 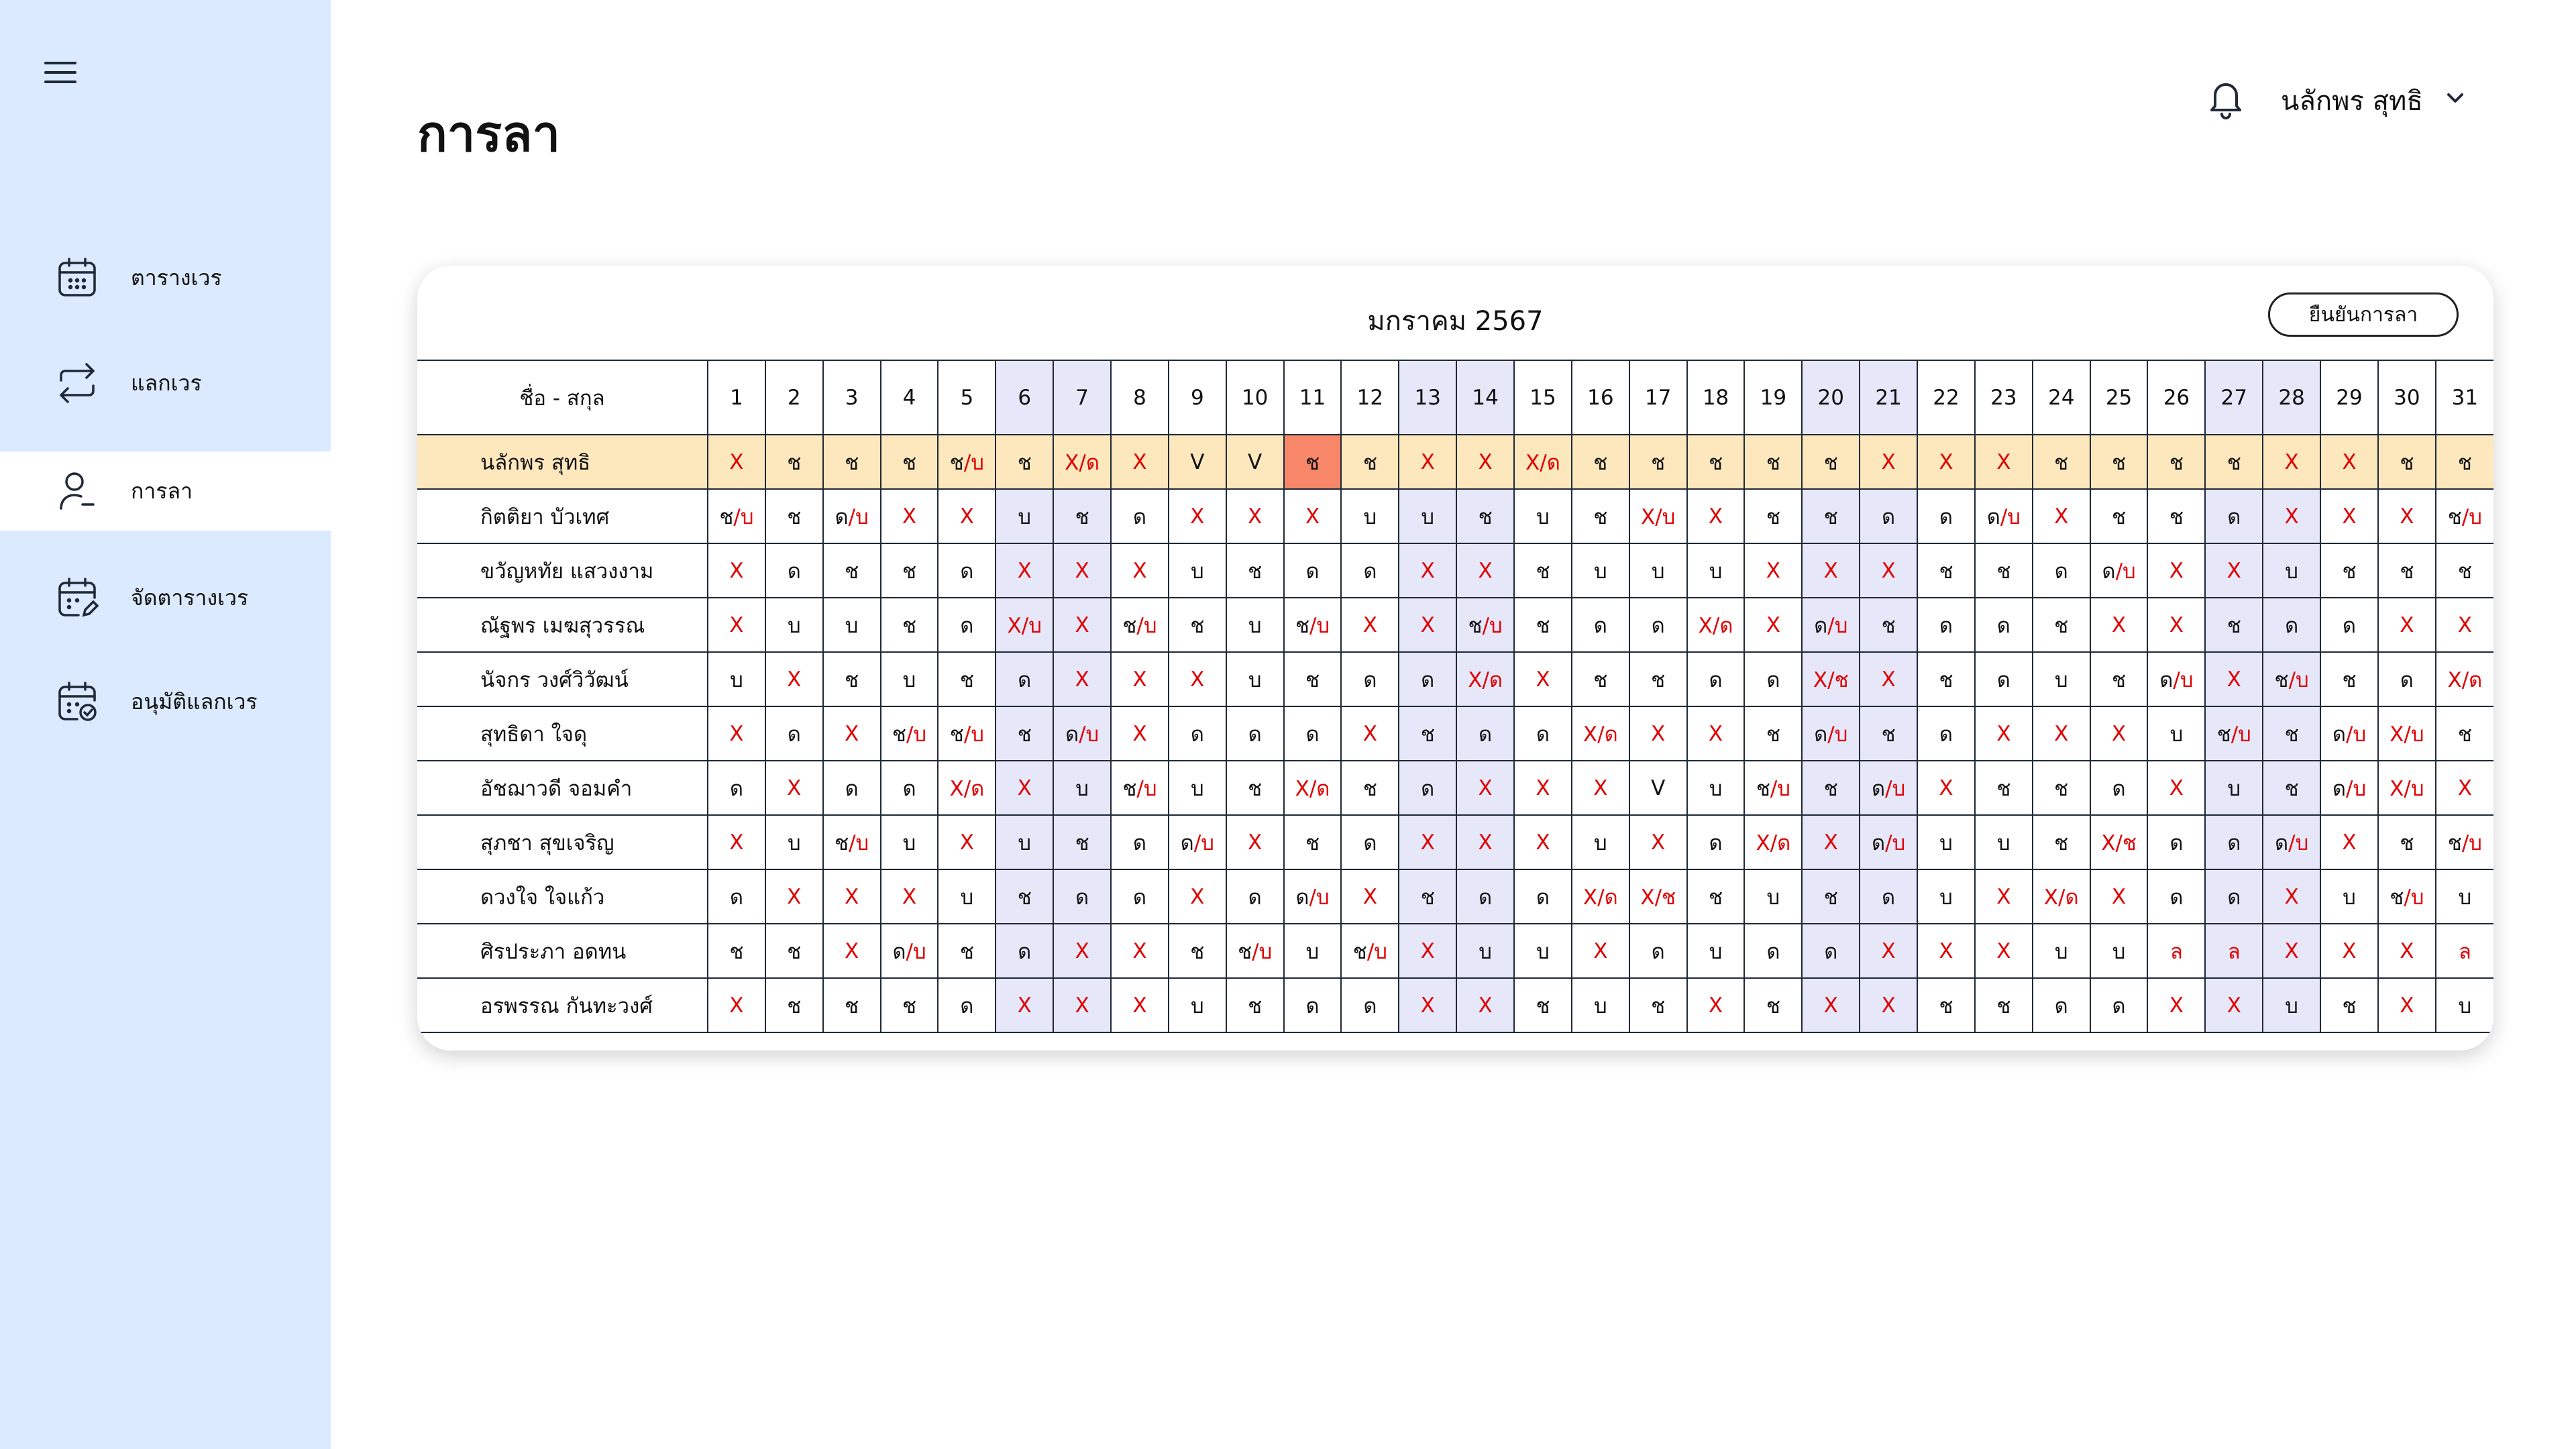 What do you see at coordinates (2352, 101) in the screenshot?
I see `user-name: นลักพร สุทธิ` at bounding box center [2352, 101].